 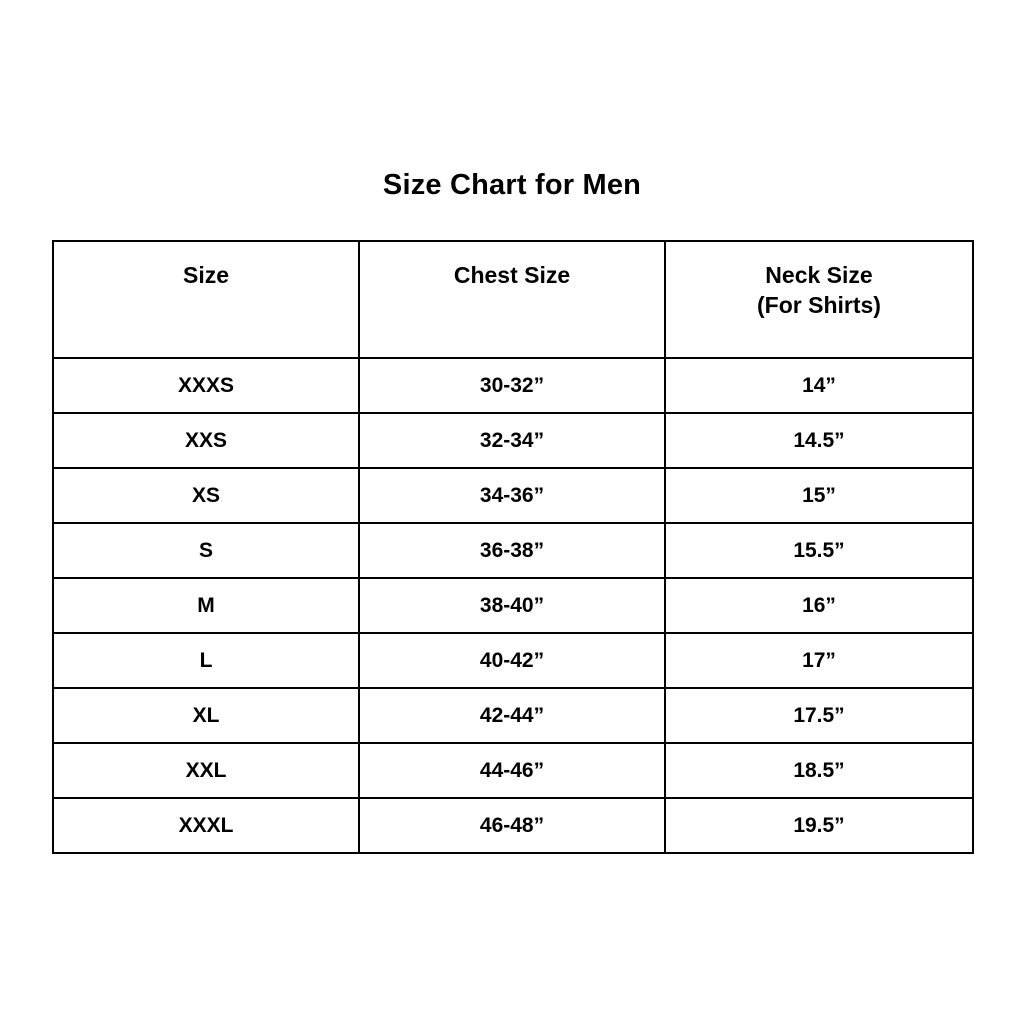 What do you see at coordinates (206, 715) in the screenshot?
I see `cell-size: XL` at bounding box center [206, 715].